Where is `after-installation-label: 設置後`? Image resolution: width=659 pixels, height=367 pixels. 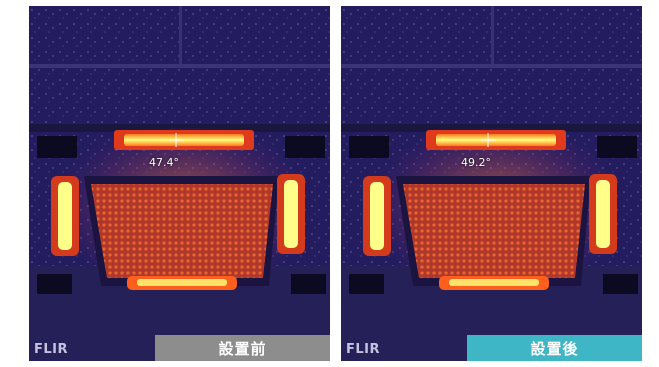 after-installation-label: 設置後 is located at coordinates (554, 348).